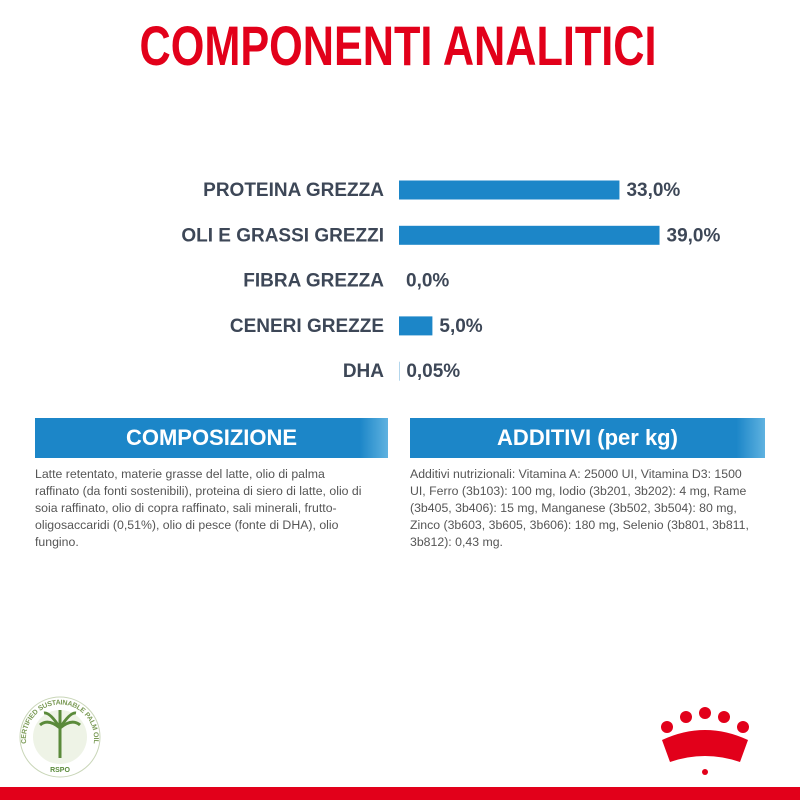  Describe the element at coordinates (60, 737) in the screenshot. I see `rspo-logo: CERTIFIED SUSTAINABLE PALM OIL RSPO` at that location.